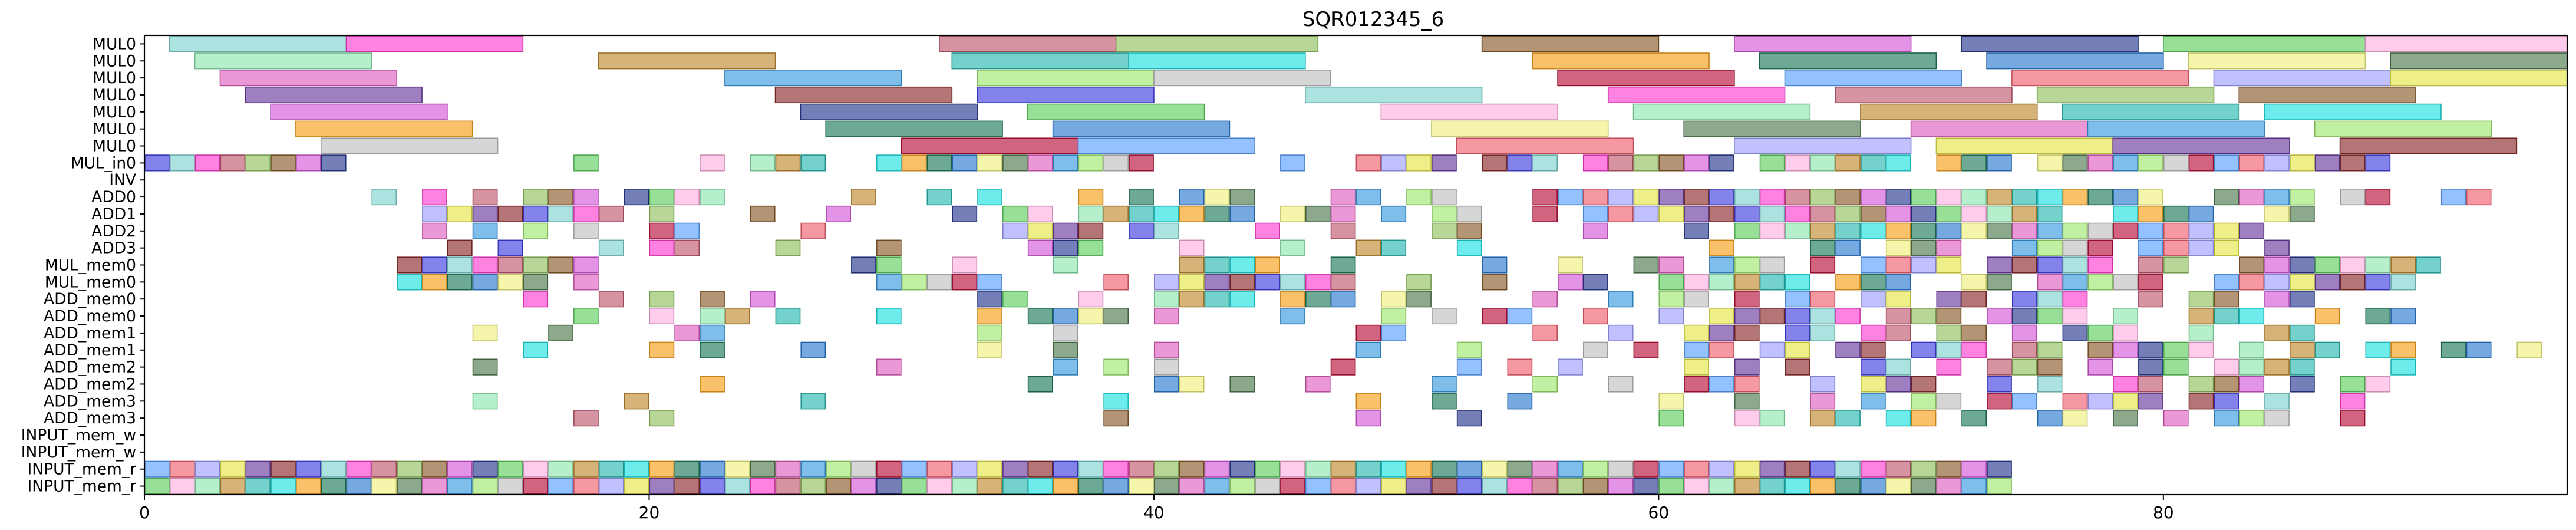 The image size is (2576, 530). Describe the element at coordinates (81, 487) in the screenshot. I see `y-tick-label: INPUT_mem_r` at that location.